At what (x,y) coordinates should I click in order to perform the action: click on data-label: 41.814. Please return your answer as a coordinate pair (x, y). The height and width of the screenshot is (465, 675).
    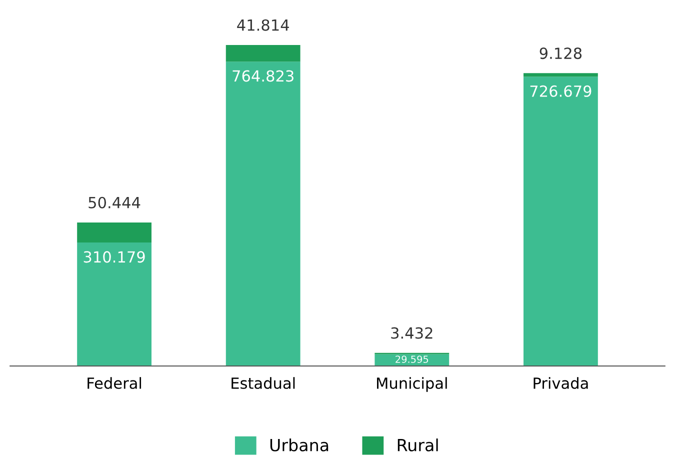
    Looking at the image, I should click on (263, 25).